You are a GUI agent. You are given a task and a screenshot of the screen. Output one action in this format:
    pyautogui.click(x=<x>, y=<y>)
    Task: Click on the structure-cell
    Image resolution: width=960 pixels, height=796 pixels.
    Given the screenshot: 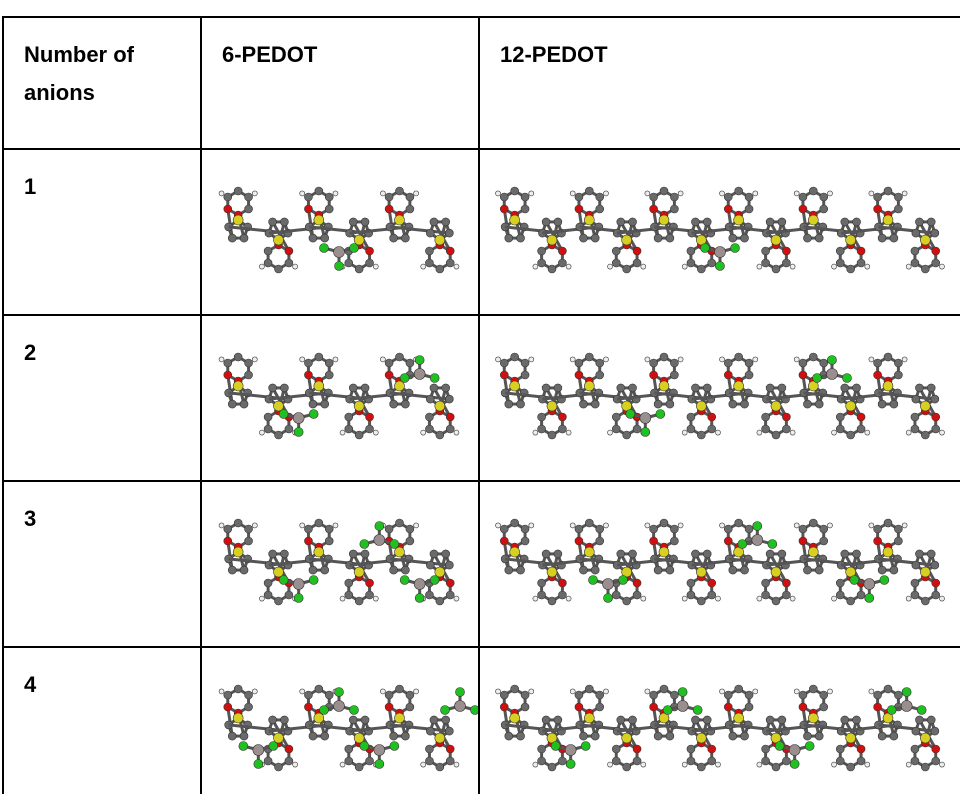 What is the action you would take?
    pyautogui.click(x=340, y=720)
    